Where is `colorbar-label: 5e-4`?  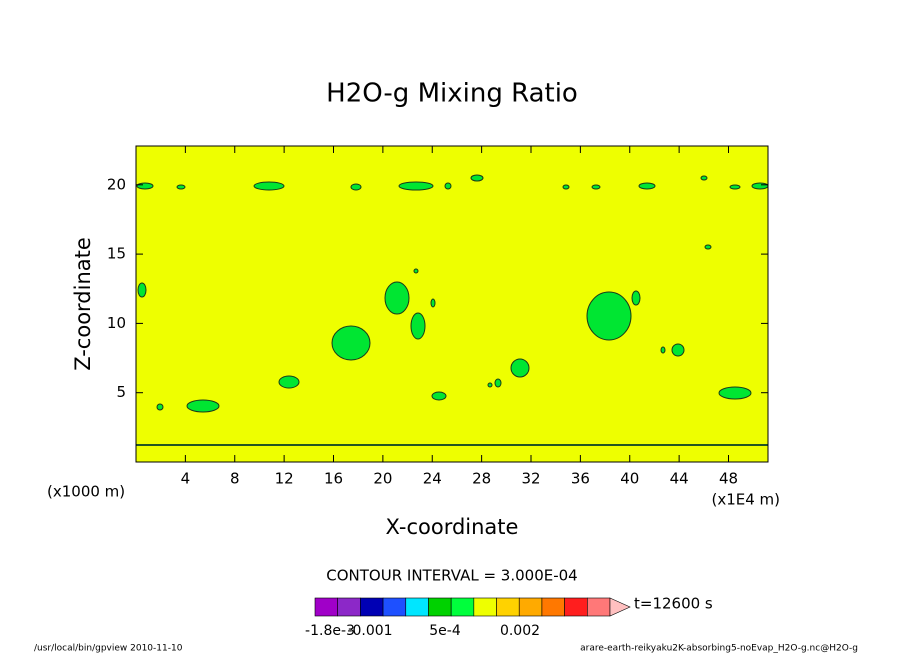
colorbar-label: 5e-4 is located at coordinates (445, 631).